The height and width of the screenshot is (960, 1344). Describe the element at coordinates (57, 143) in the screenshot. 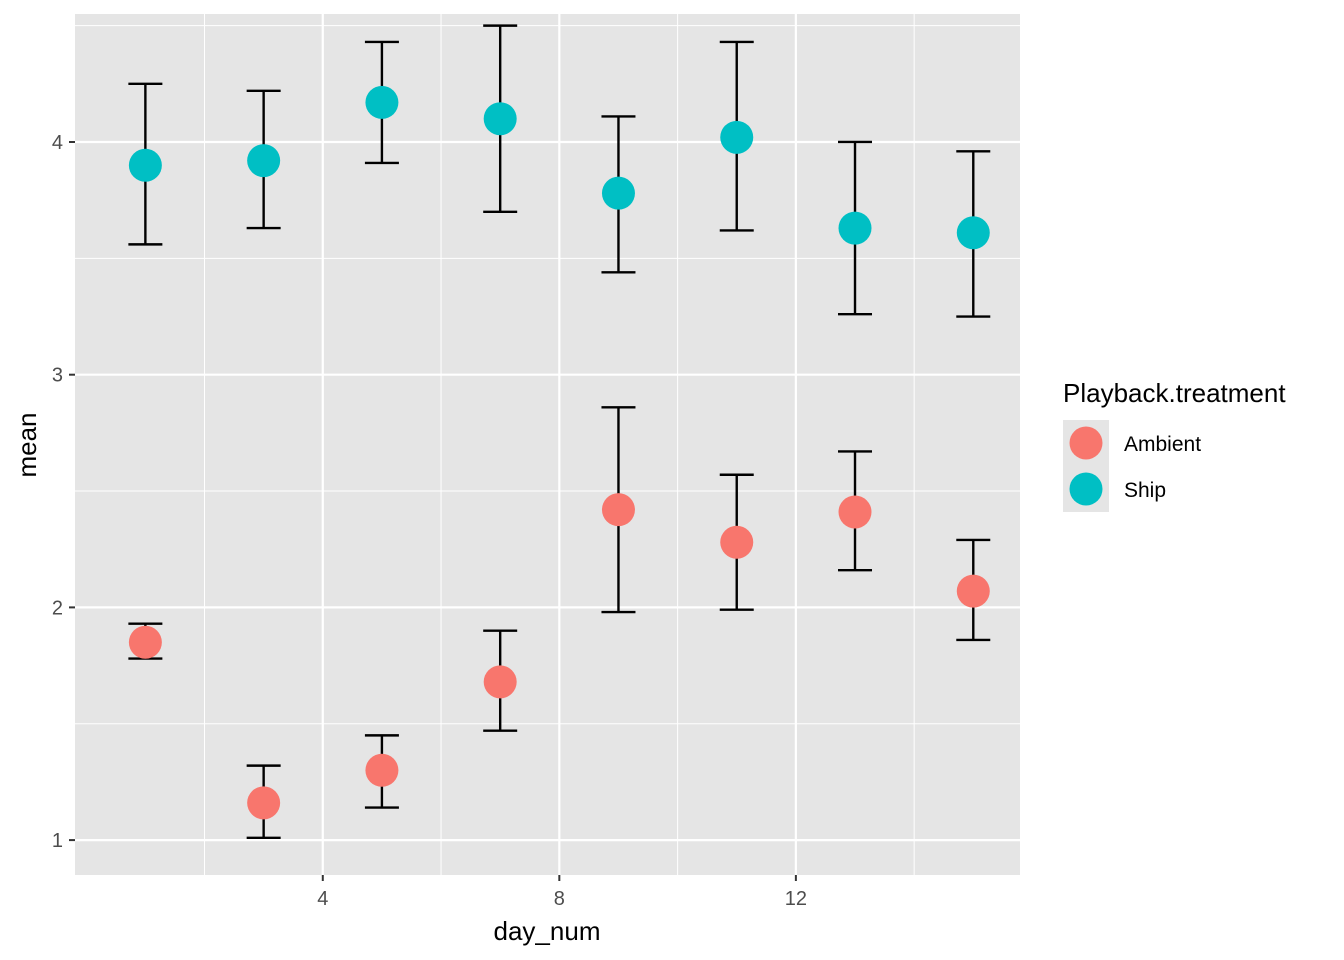

I see `y-tick-label: 4` at that location.